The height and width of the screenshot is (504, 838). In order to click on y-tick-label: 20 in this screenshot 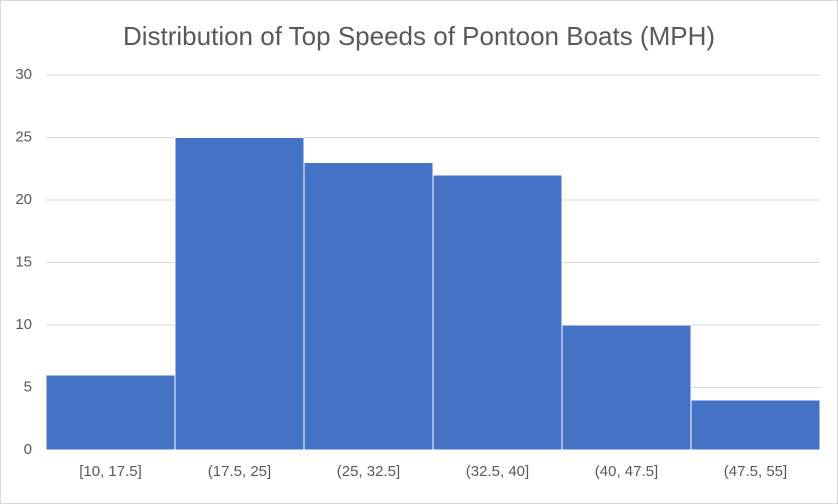, I will do `click(23, 199)`.